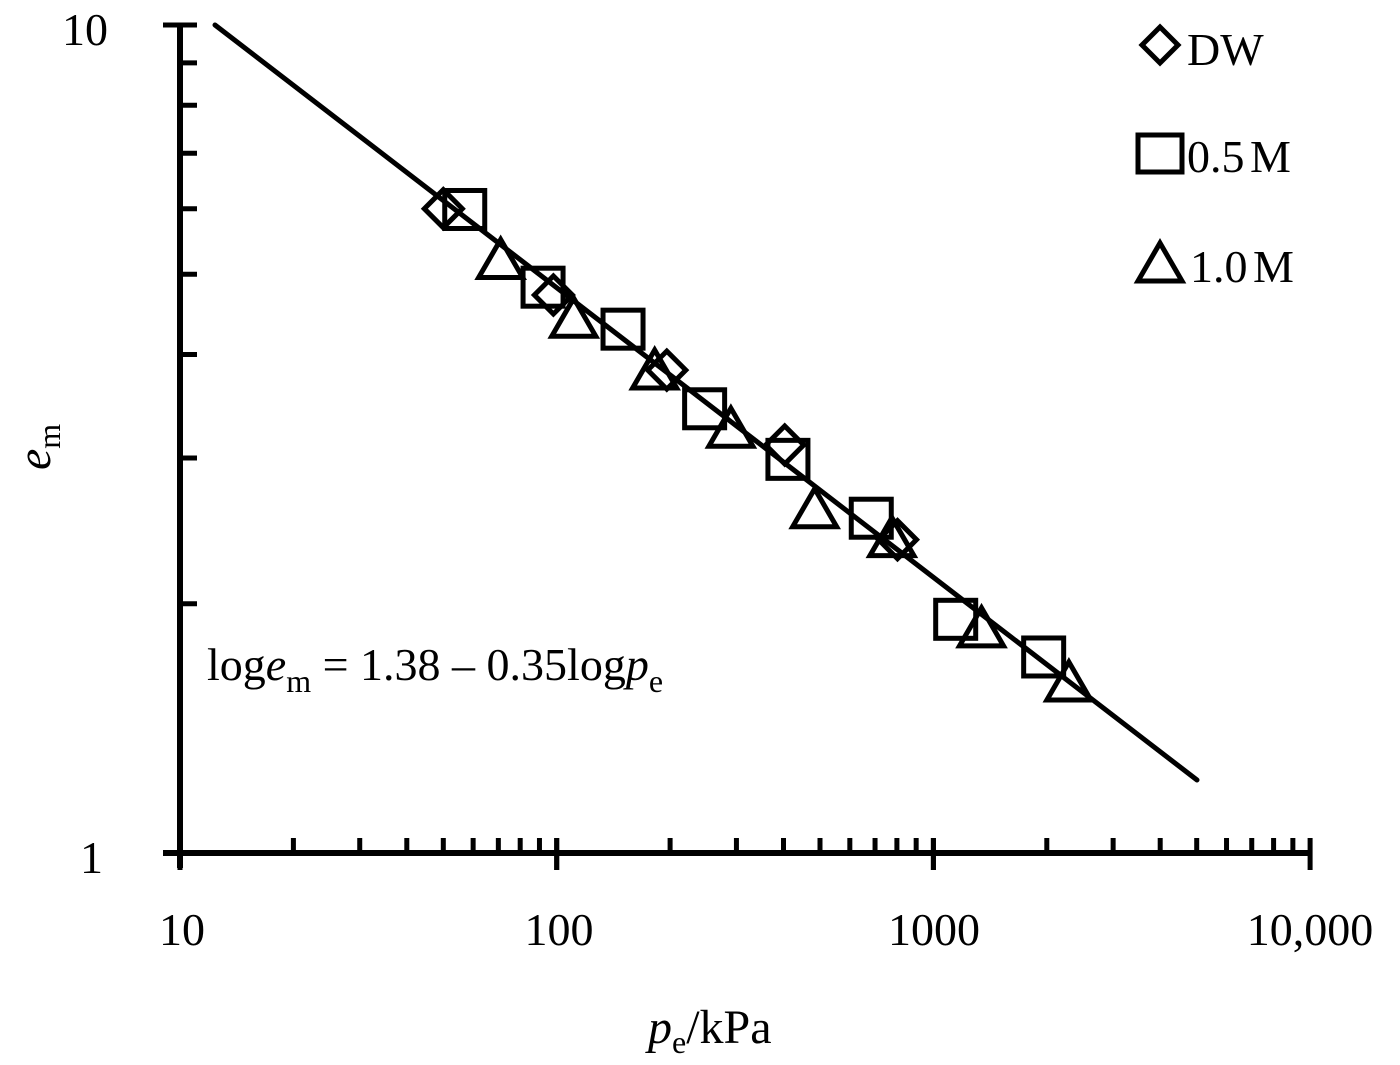 The image size is (1400, 1065). What do you see at coordinates (182, 929) in the screenshot?
I see `x-tick-label-10: 10` at bounding box center [182, 929].